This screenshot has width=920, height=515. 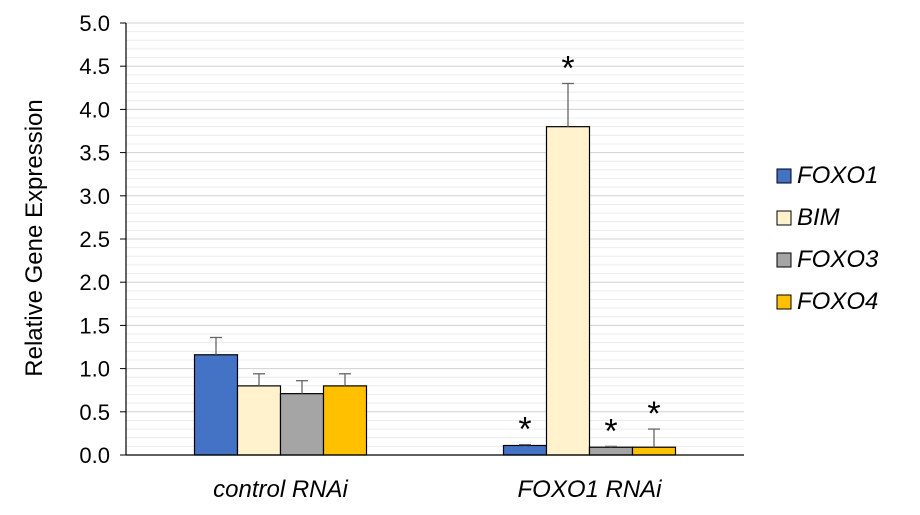 What do you see at coordinates (94, 153) in the screenshot?
I see `y-tick-label: 3.5` at bounding box center [94, 153].